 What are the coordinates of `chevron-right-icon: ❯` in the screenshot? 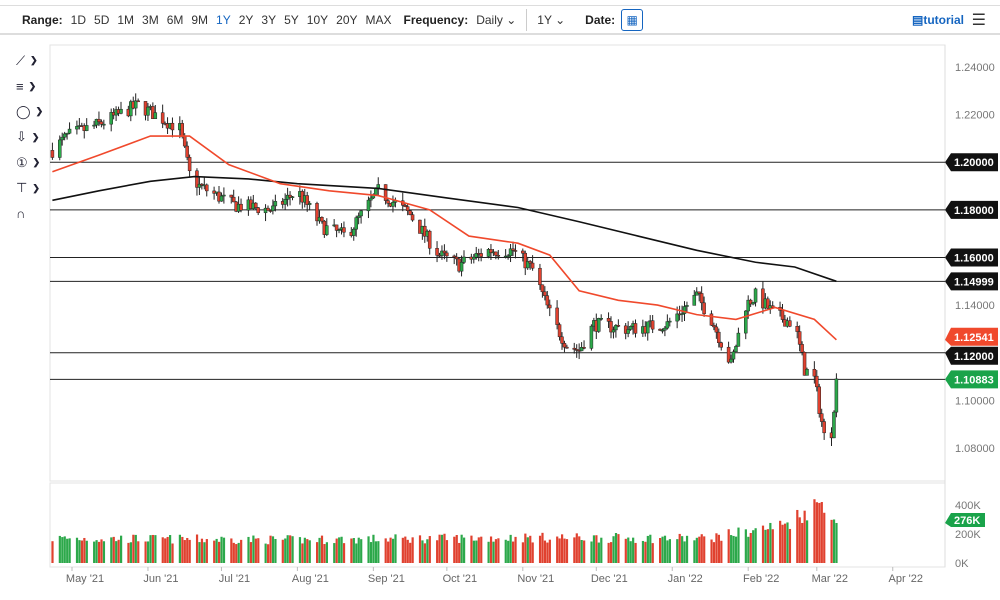 It's located at (36, 187).